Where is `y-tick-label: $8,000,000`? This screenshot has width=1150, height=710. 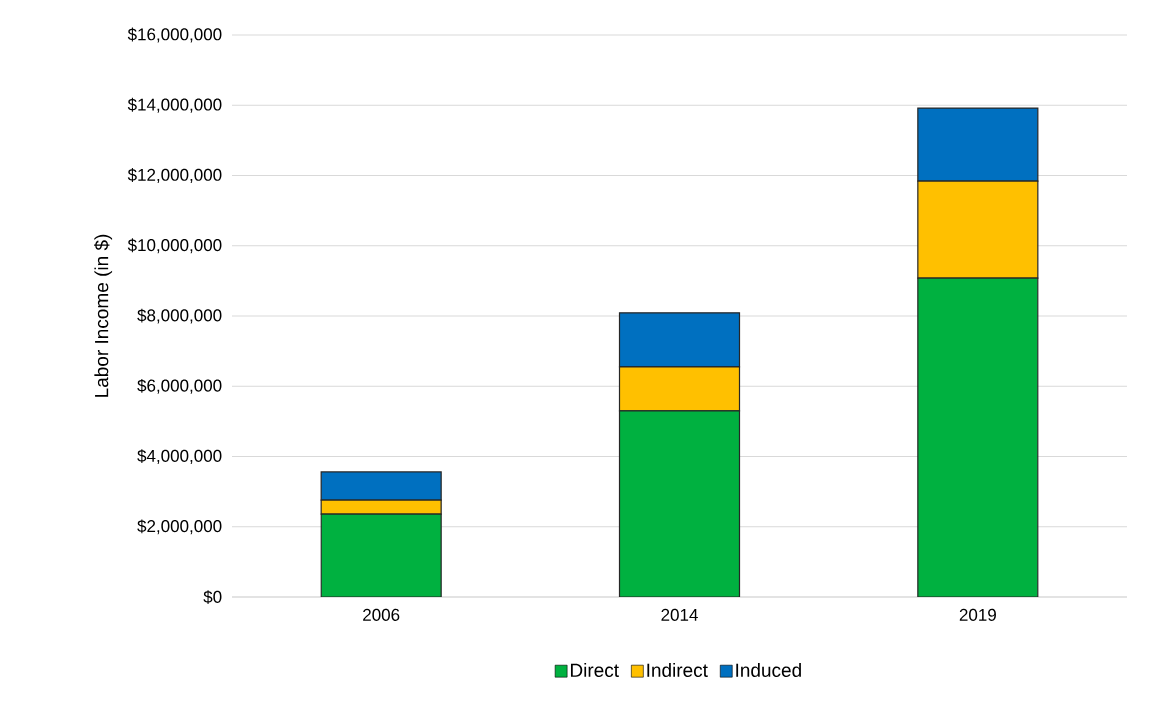
y-tick-label: $8,000,000 is located at coordinates (179, 316).